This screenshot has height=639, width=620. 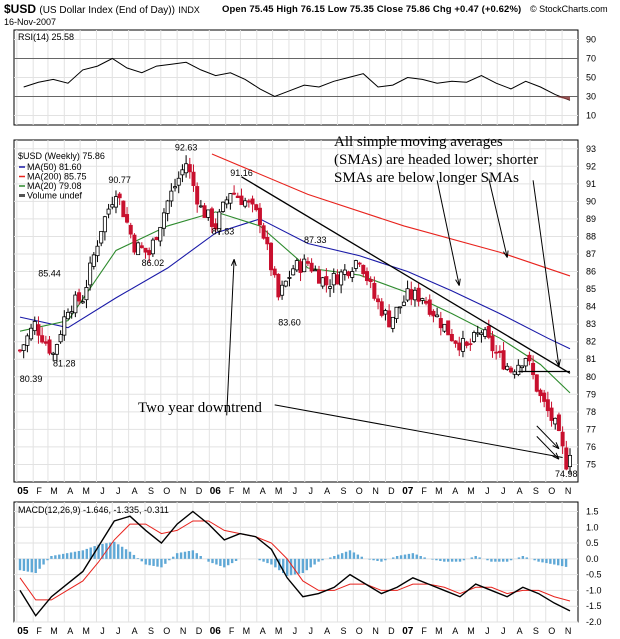 I want to click on price-tick-label: 75, so click(x=591, y=464).